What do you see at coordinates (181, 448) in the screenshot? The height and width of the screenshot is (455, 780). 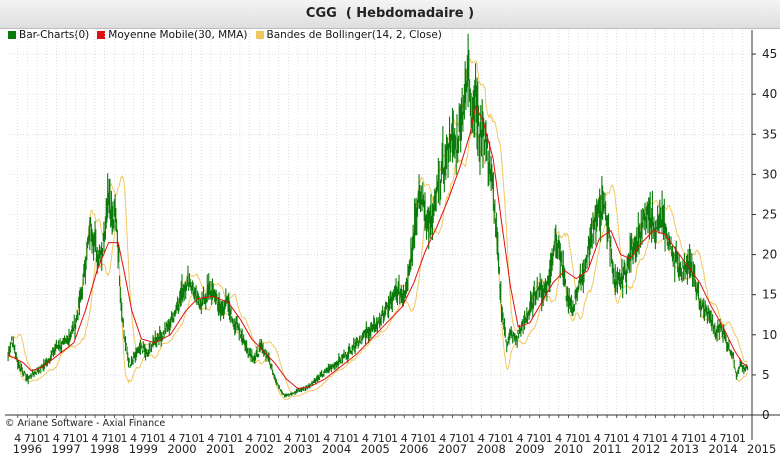 I see `year-label: 2000` at bounding box center [181, 448].